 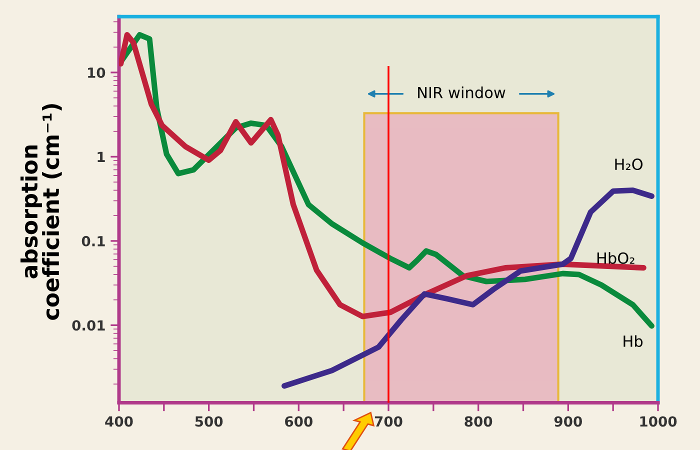 What do you see at coordinates (462, 92) in the screenshot?
I see `band-label: NIR window` at bounding box center [462, 92].